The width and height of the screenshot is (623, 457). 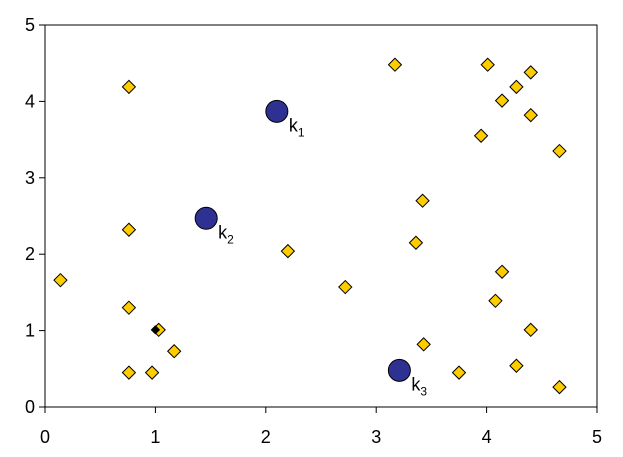 What do you see at coordinates (45, 437) in the screenshot?
I see `x-tick-label: 0` at bounding box center [45, 437].